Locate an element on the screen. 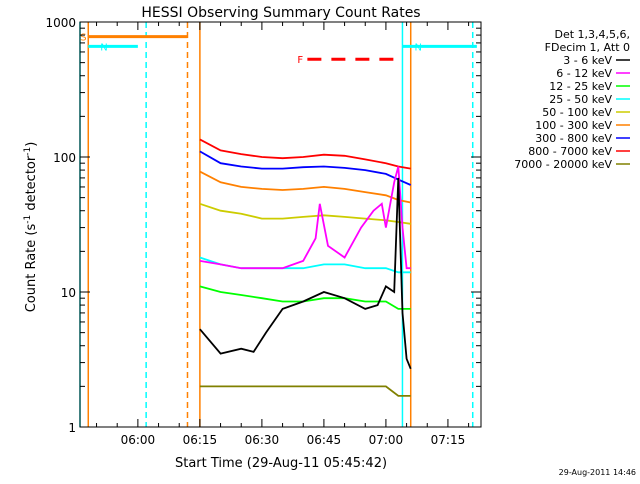 The image size is (640, 484). flag-label-3: F is located at coordinates (300, 60).